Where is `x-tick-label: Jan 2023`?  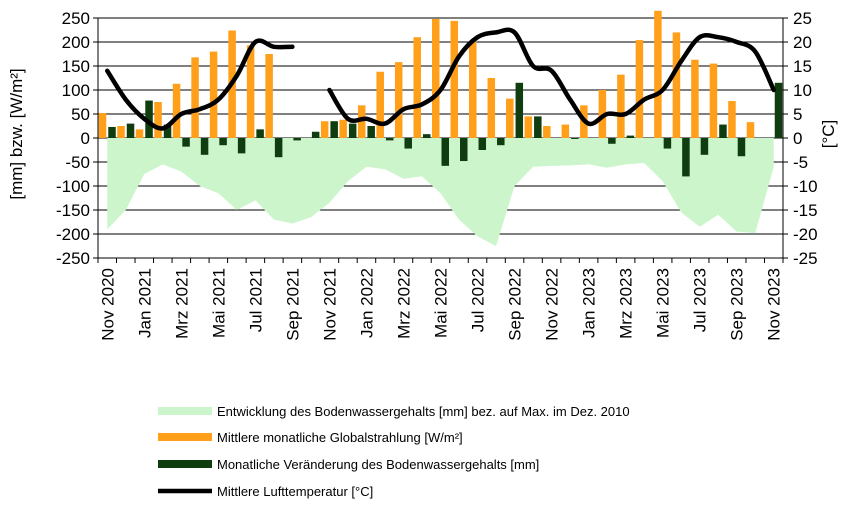 x-tick-label: Jan 2023 is located at coordinates (589, 303).